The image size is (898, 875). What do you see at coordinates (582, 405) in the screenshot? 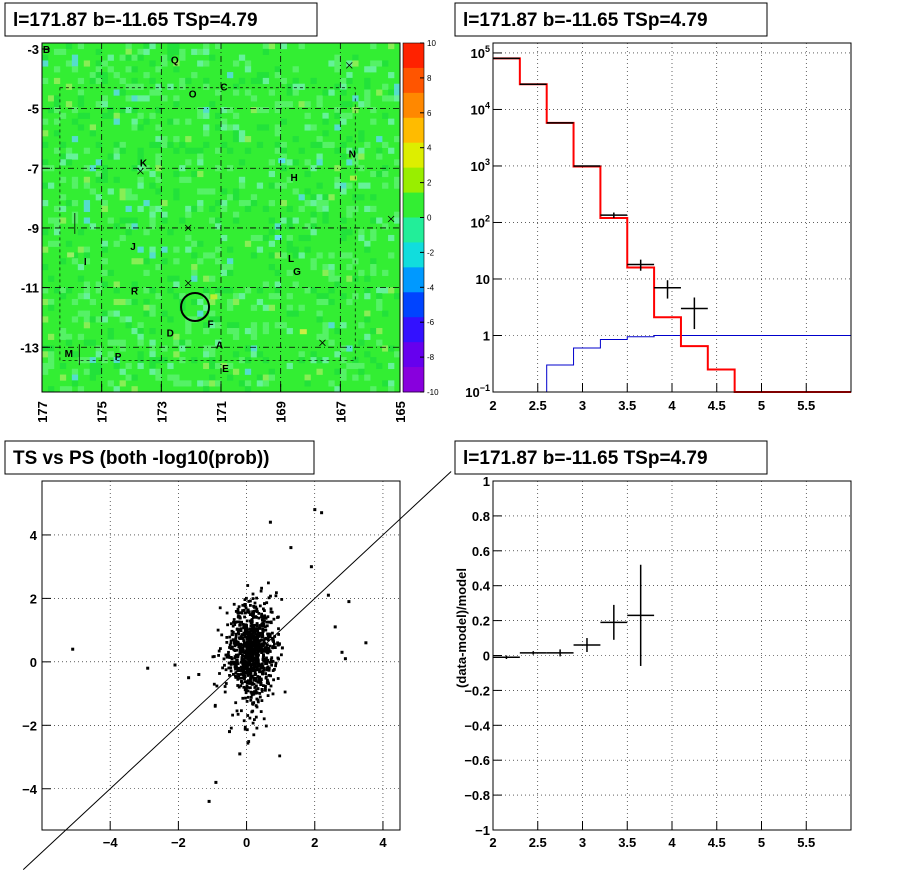
I see `x-tick-label: 3` at bounding box center [582, 405].